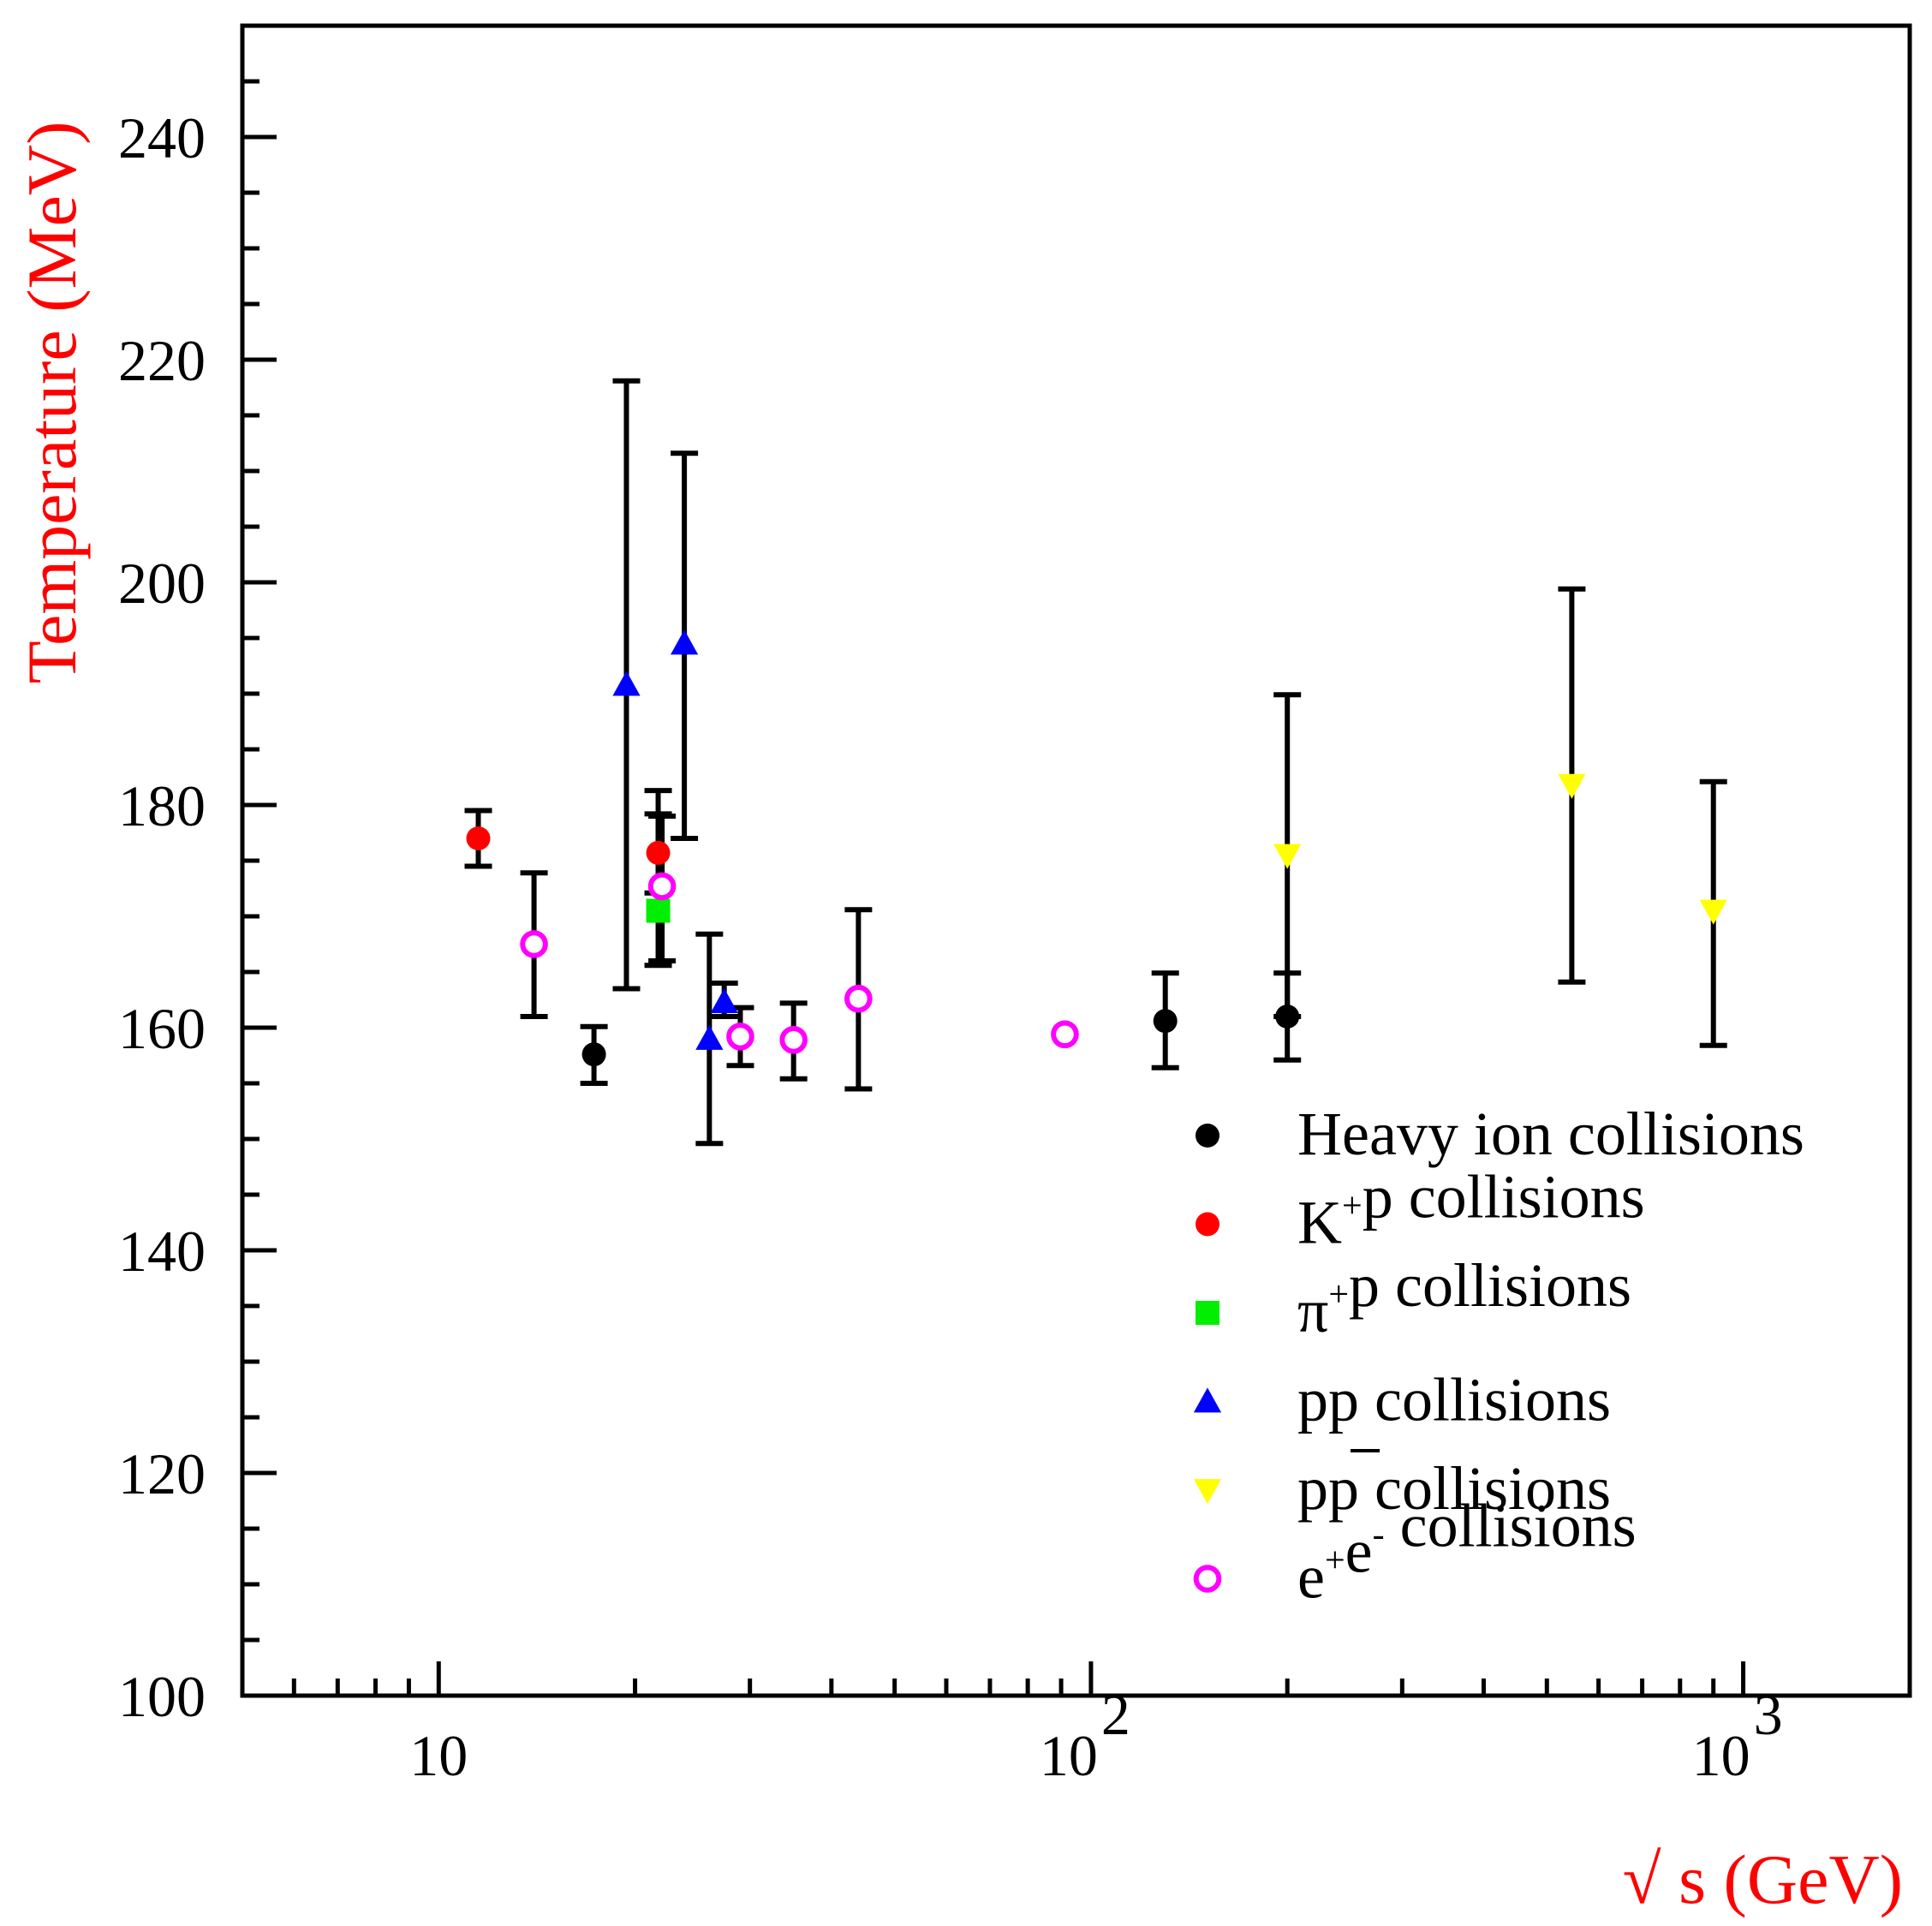  I want to click on x-tick-label: 10³, so click(1737, 1735).